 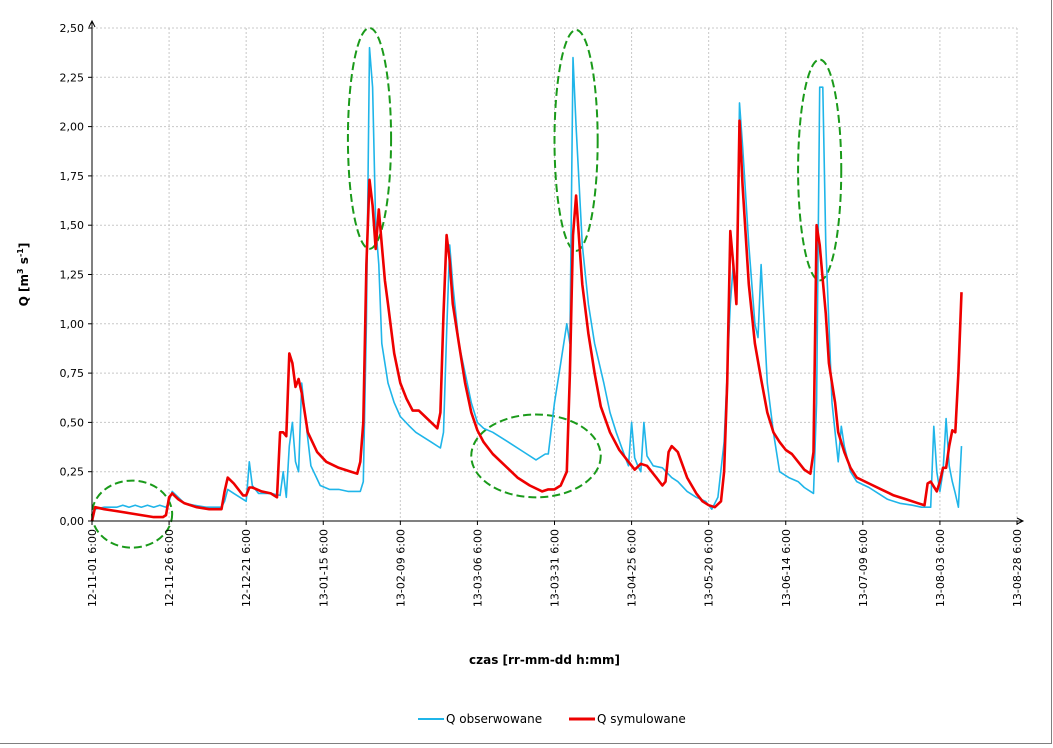 What do you see at coordinates (72, 28) in the screenshot?
I see `y-tick-label-10: 2,50` at bounding box center [72, 28].